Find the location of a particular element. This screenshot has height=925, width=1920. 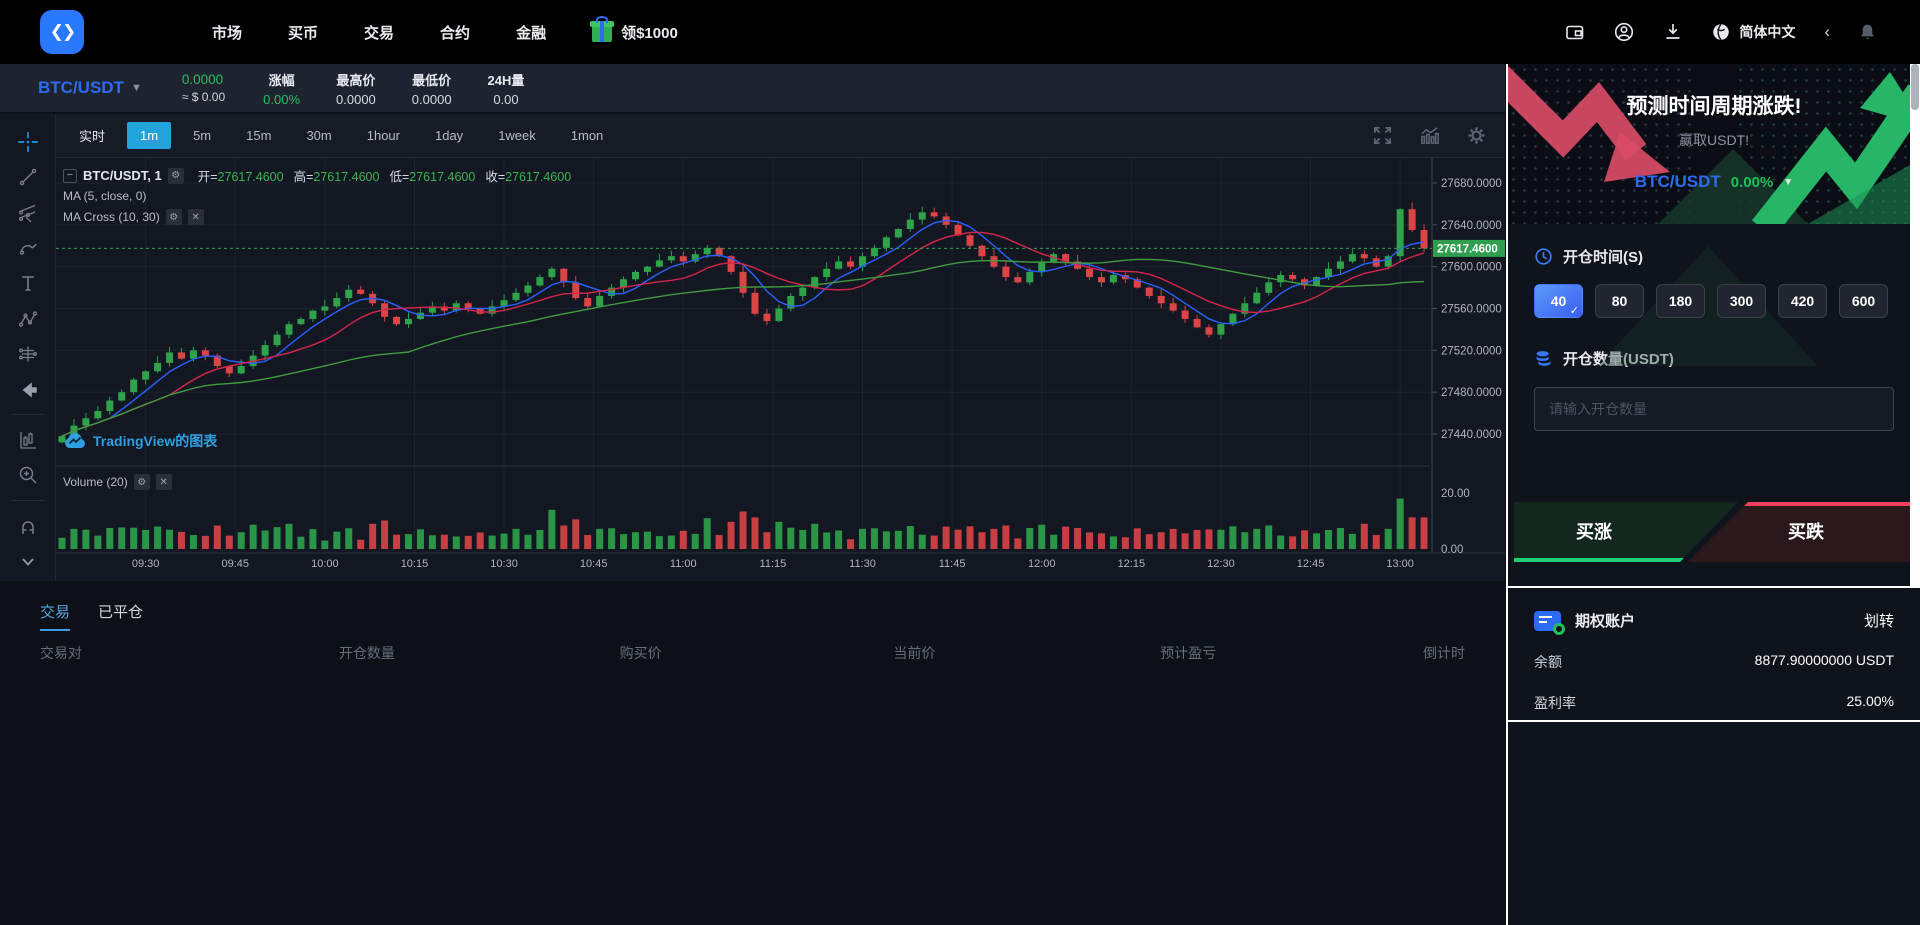

time-option-180: 180 is located at coordinates (1680, 301).